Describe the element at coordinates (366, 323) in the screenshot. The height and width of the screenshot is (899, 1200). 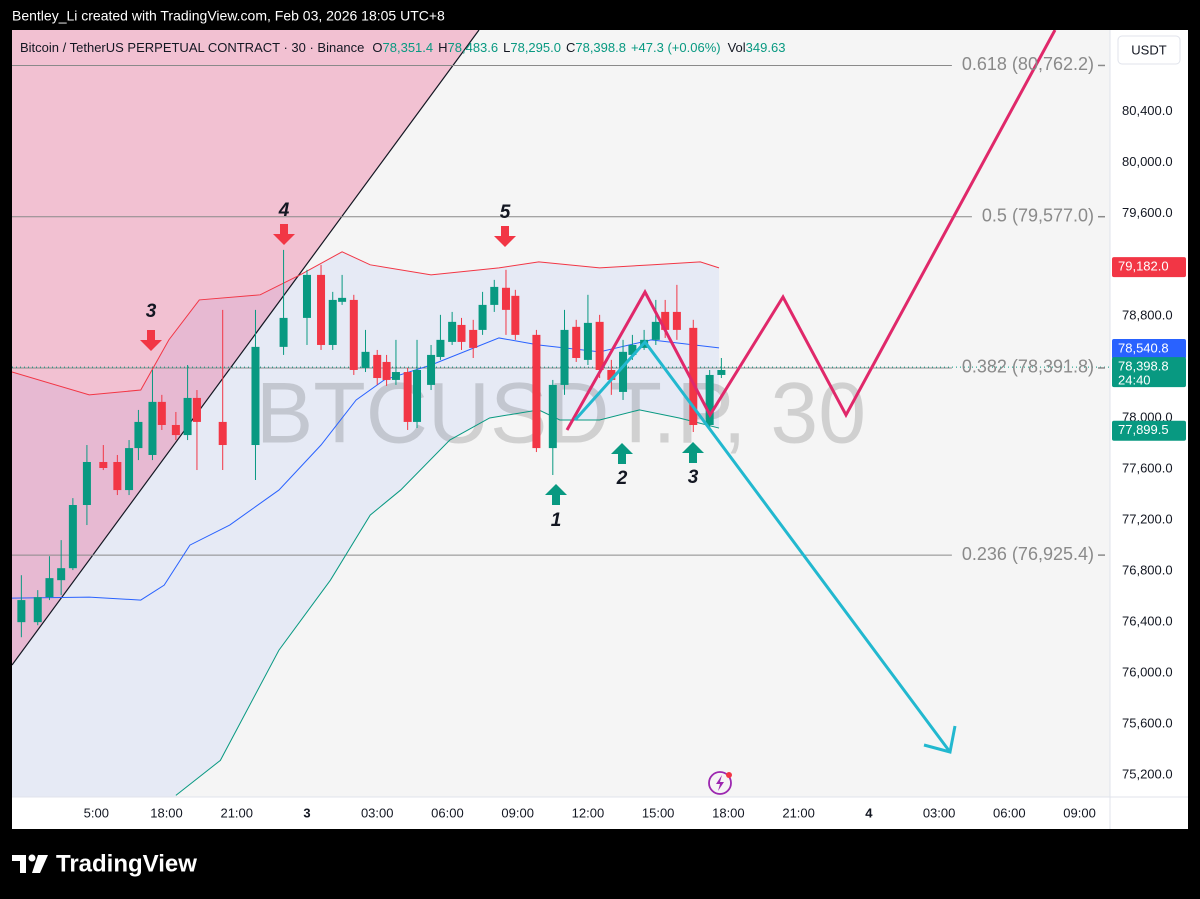
I see `band-line` at that location.